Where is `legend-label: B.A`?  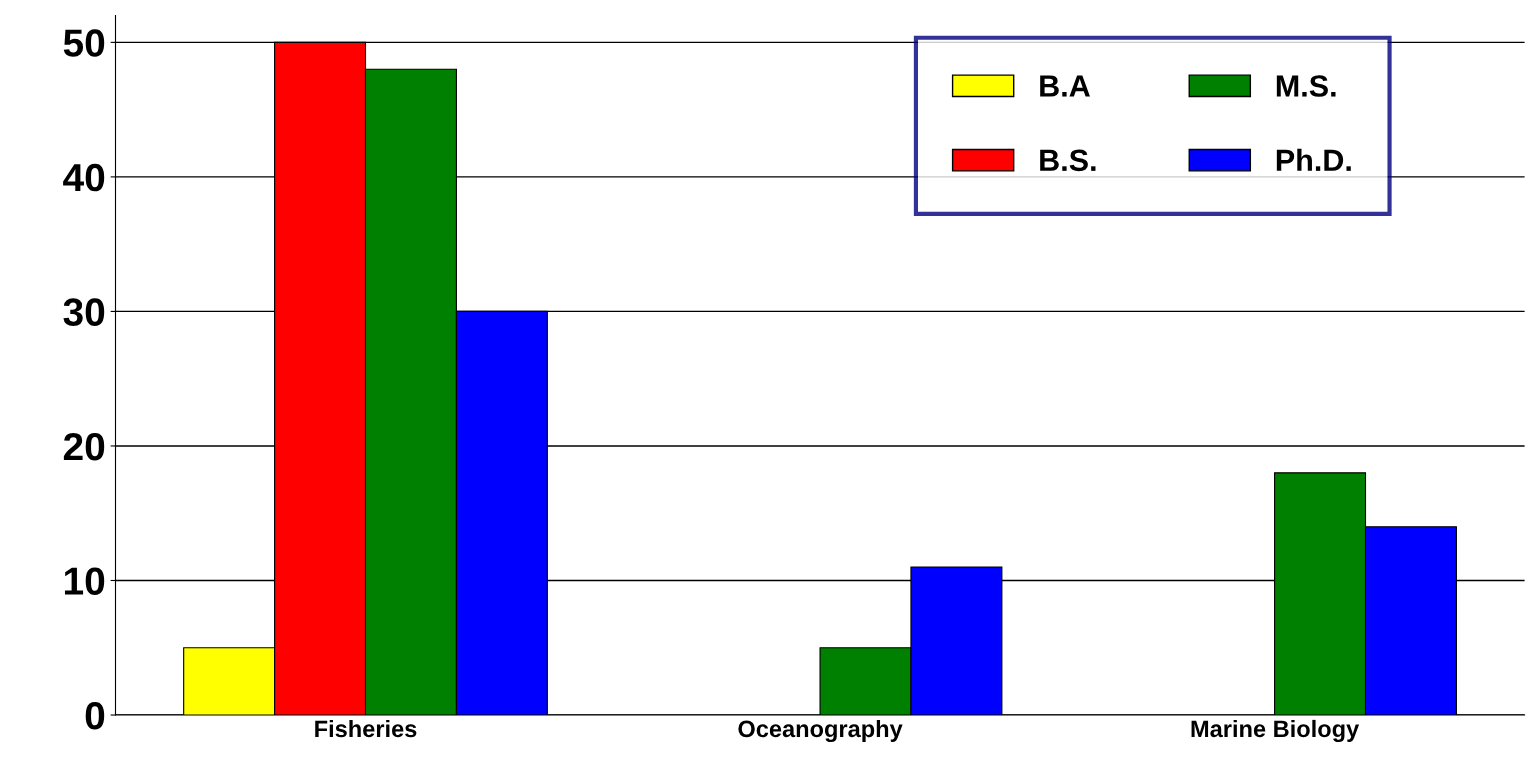
legend-label: B.A is located at coordinates (1065, 86).